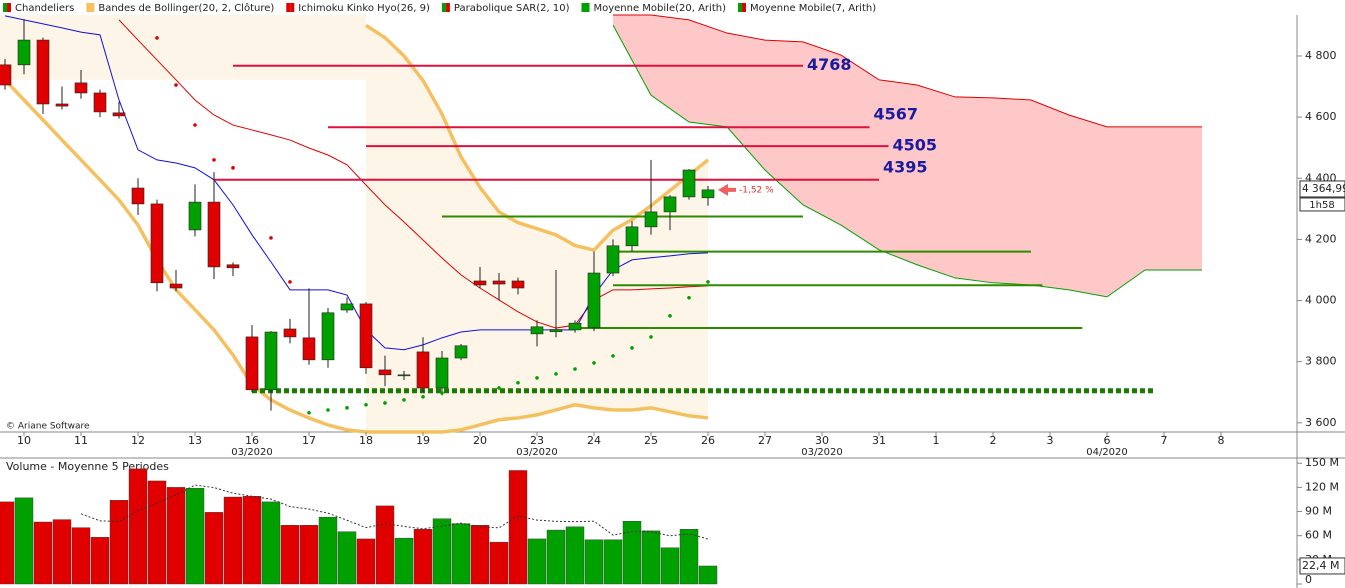 This screenshot has width=1345, height=588. I want to click on x-tick-label: 19, so click(423, 440).